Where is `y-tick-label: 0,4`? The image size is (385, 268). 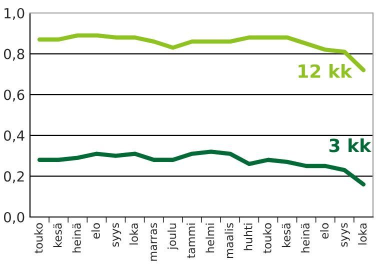
y-tick-label: 0,4 is located at coordinates (14, 136).